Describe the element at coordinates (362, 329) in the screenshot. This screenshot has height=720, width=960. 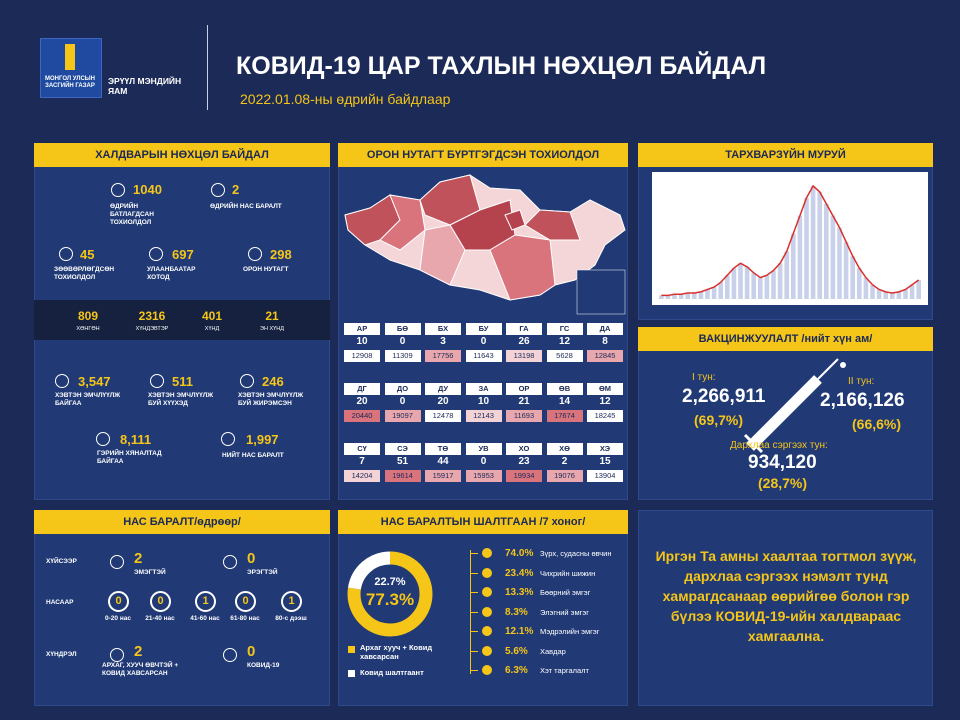
I see `aimag-code: АР` at that location.